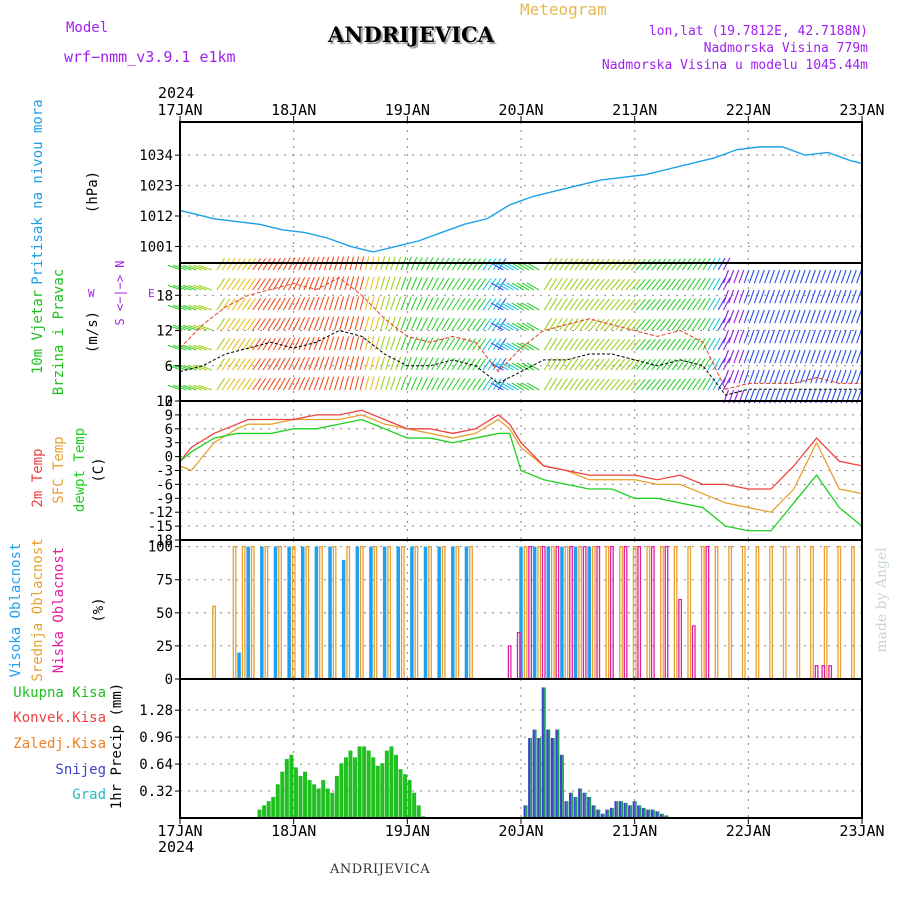 The height and width of the screenshot is (900, 900). Describe the element at coordinates (91, 293) in the screenshot. I see `compass-west: W` at that location.